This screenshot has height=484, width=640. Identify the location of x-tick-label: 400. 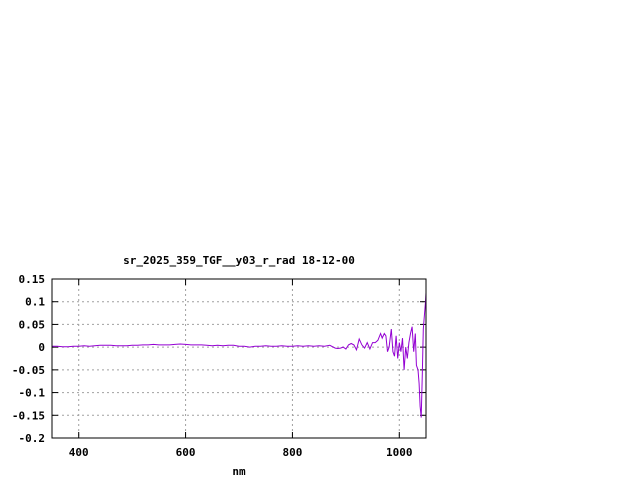
(79, 452).